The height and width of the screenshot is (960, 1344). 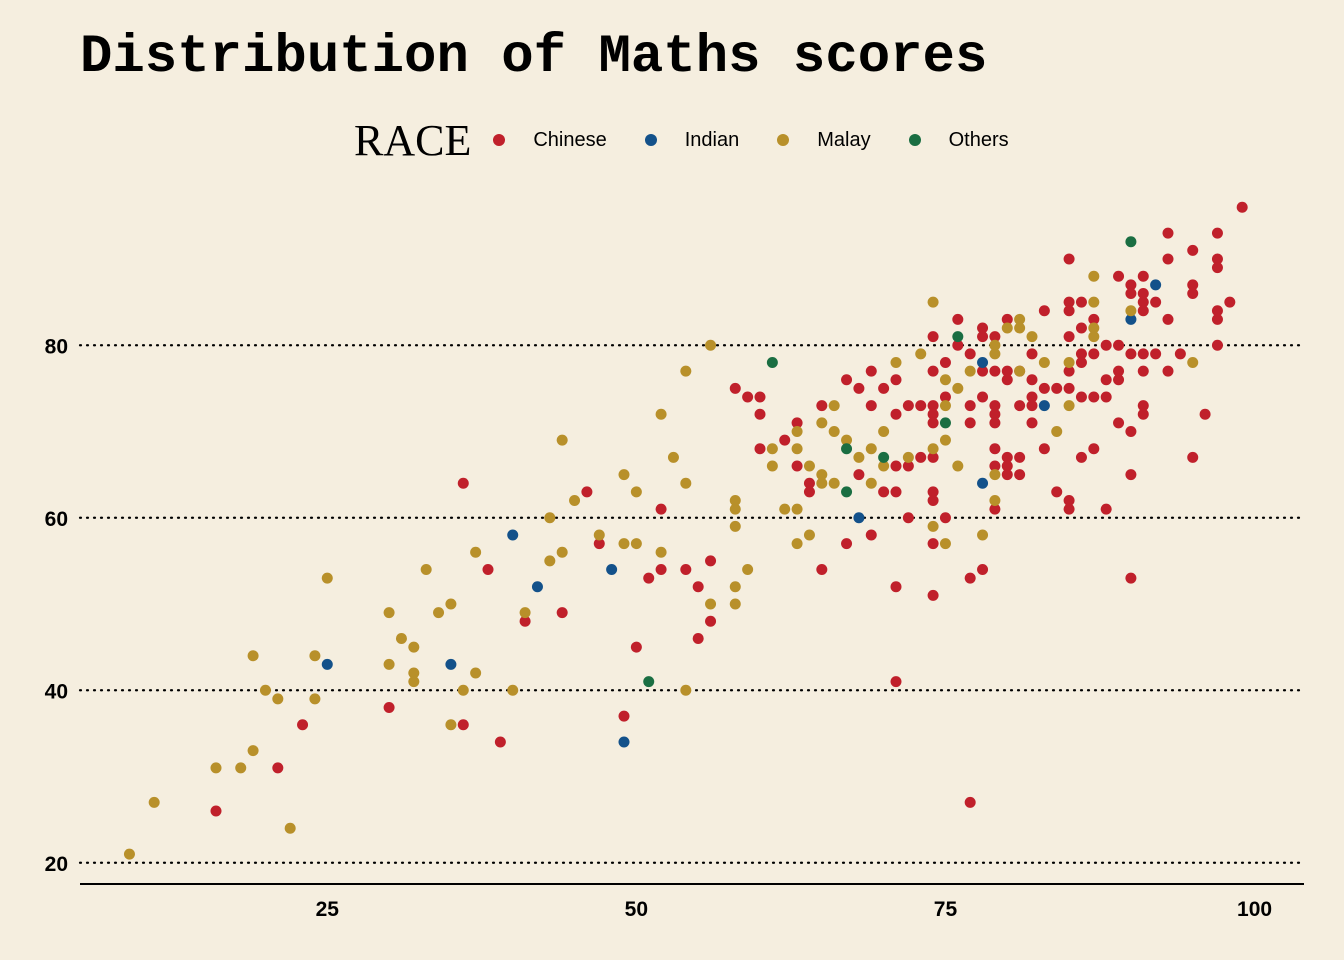 I want to click on legend-swatch-indian, so click(x=650, y=140).